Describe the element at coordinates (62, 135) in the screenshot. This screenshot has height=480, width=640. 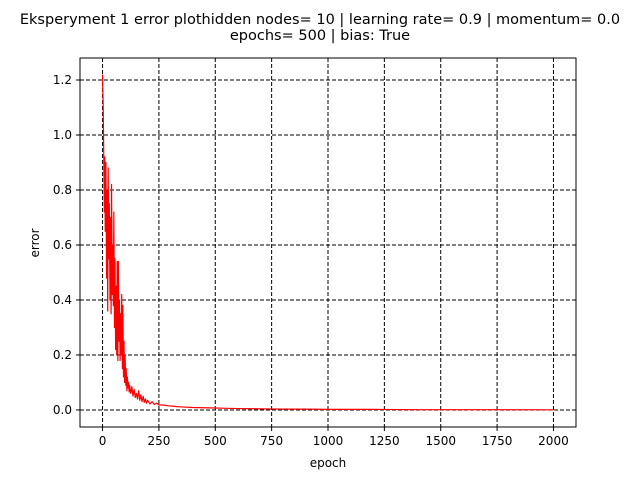
I see `y-tick-label: 1.0` at that location.